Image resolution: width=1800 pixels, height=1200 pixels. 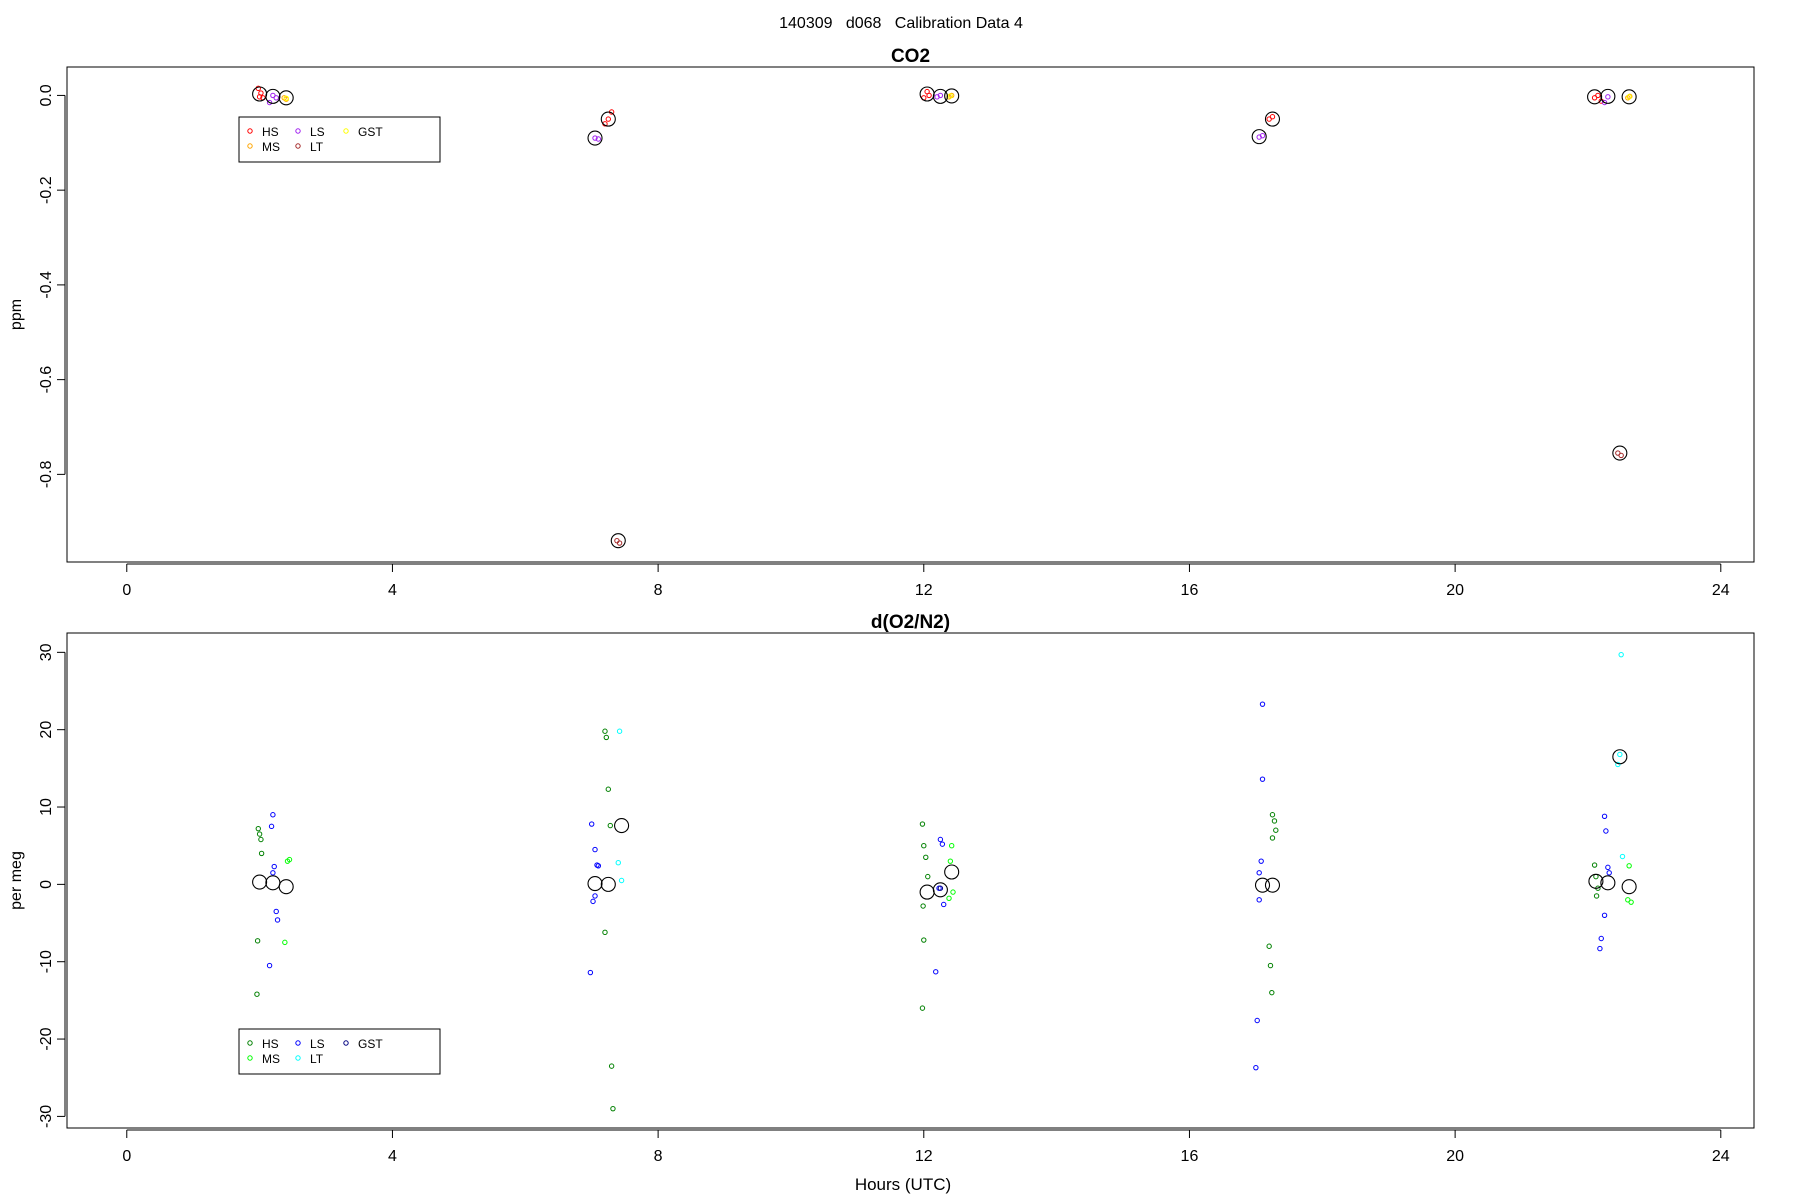 I want to click on y-axis-label: ppm, so click(x=16, y=314).